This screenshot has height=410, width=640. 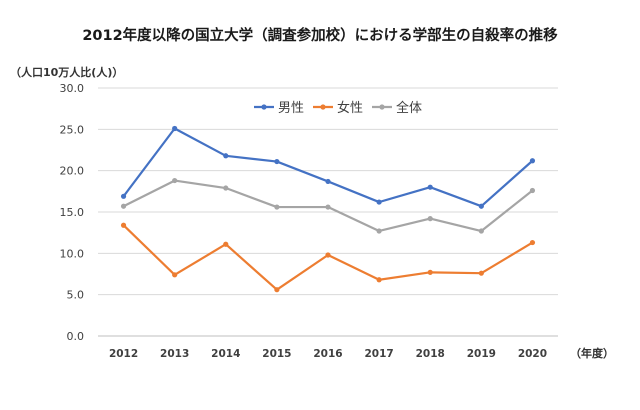 What do you see at coordinates (430, 354) in the screenshot?
I see `x-tick-label: 2018` at bounding box center [430, 354].